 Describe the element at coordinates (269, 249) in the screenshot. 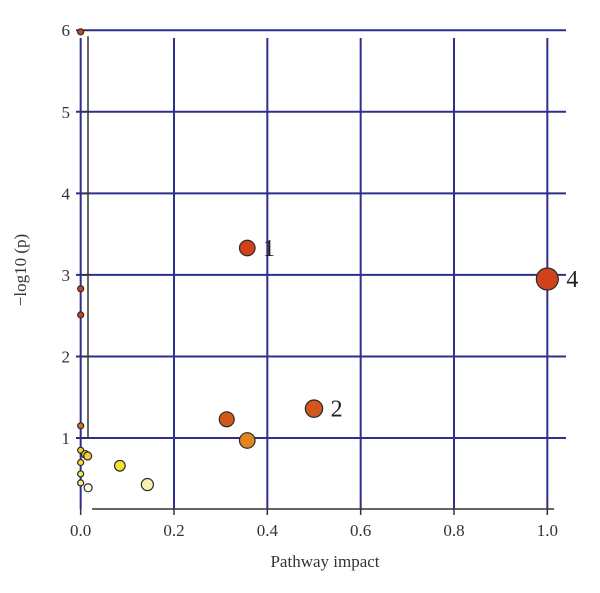

I see `point-label: 1` at that location.